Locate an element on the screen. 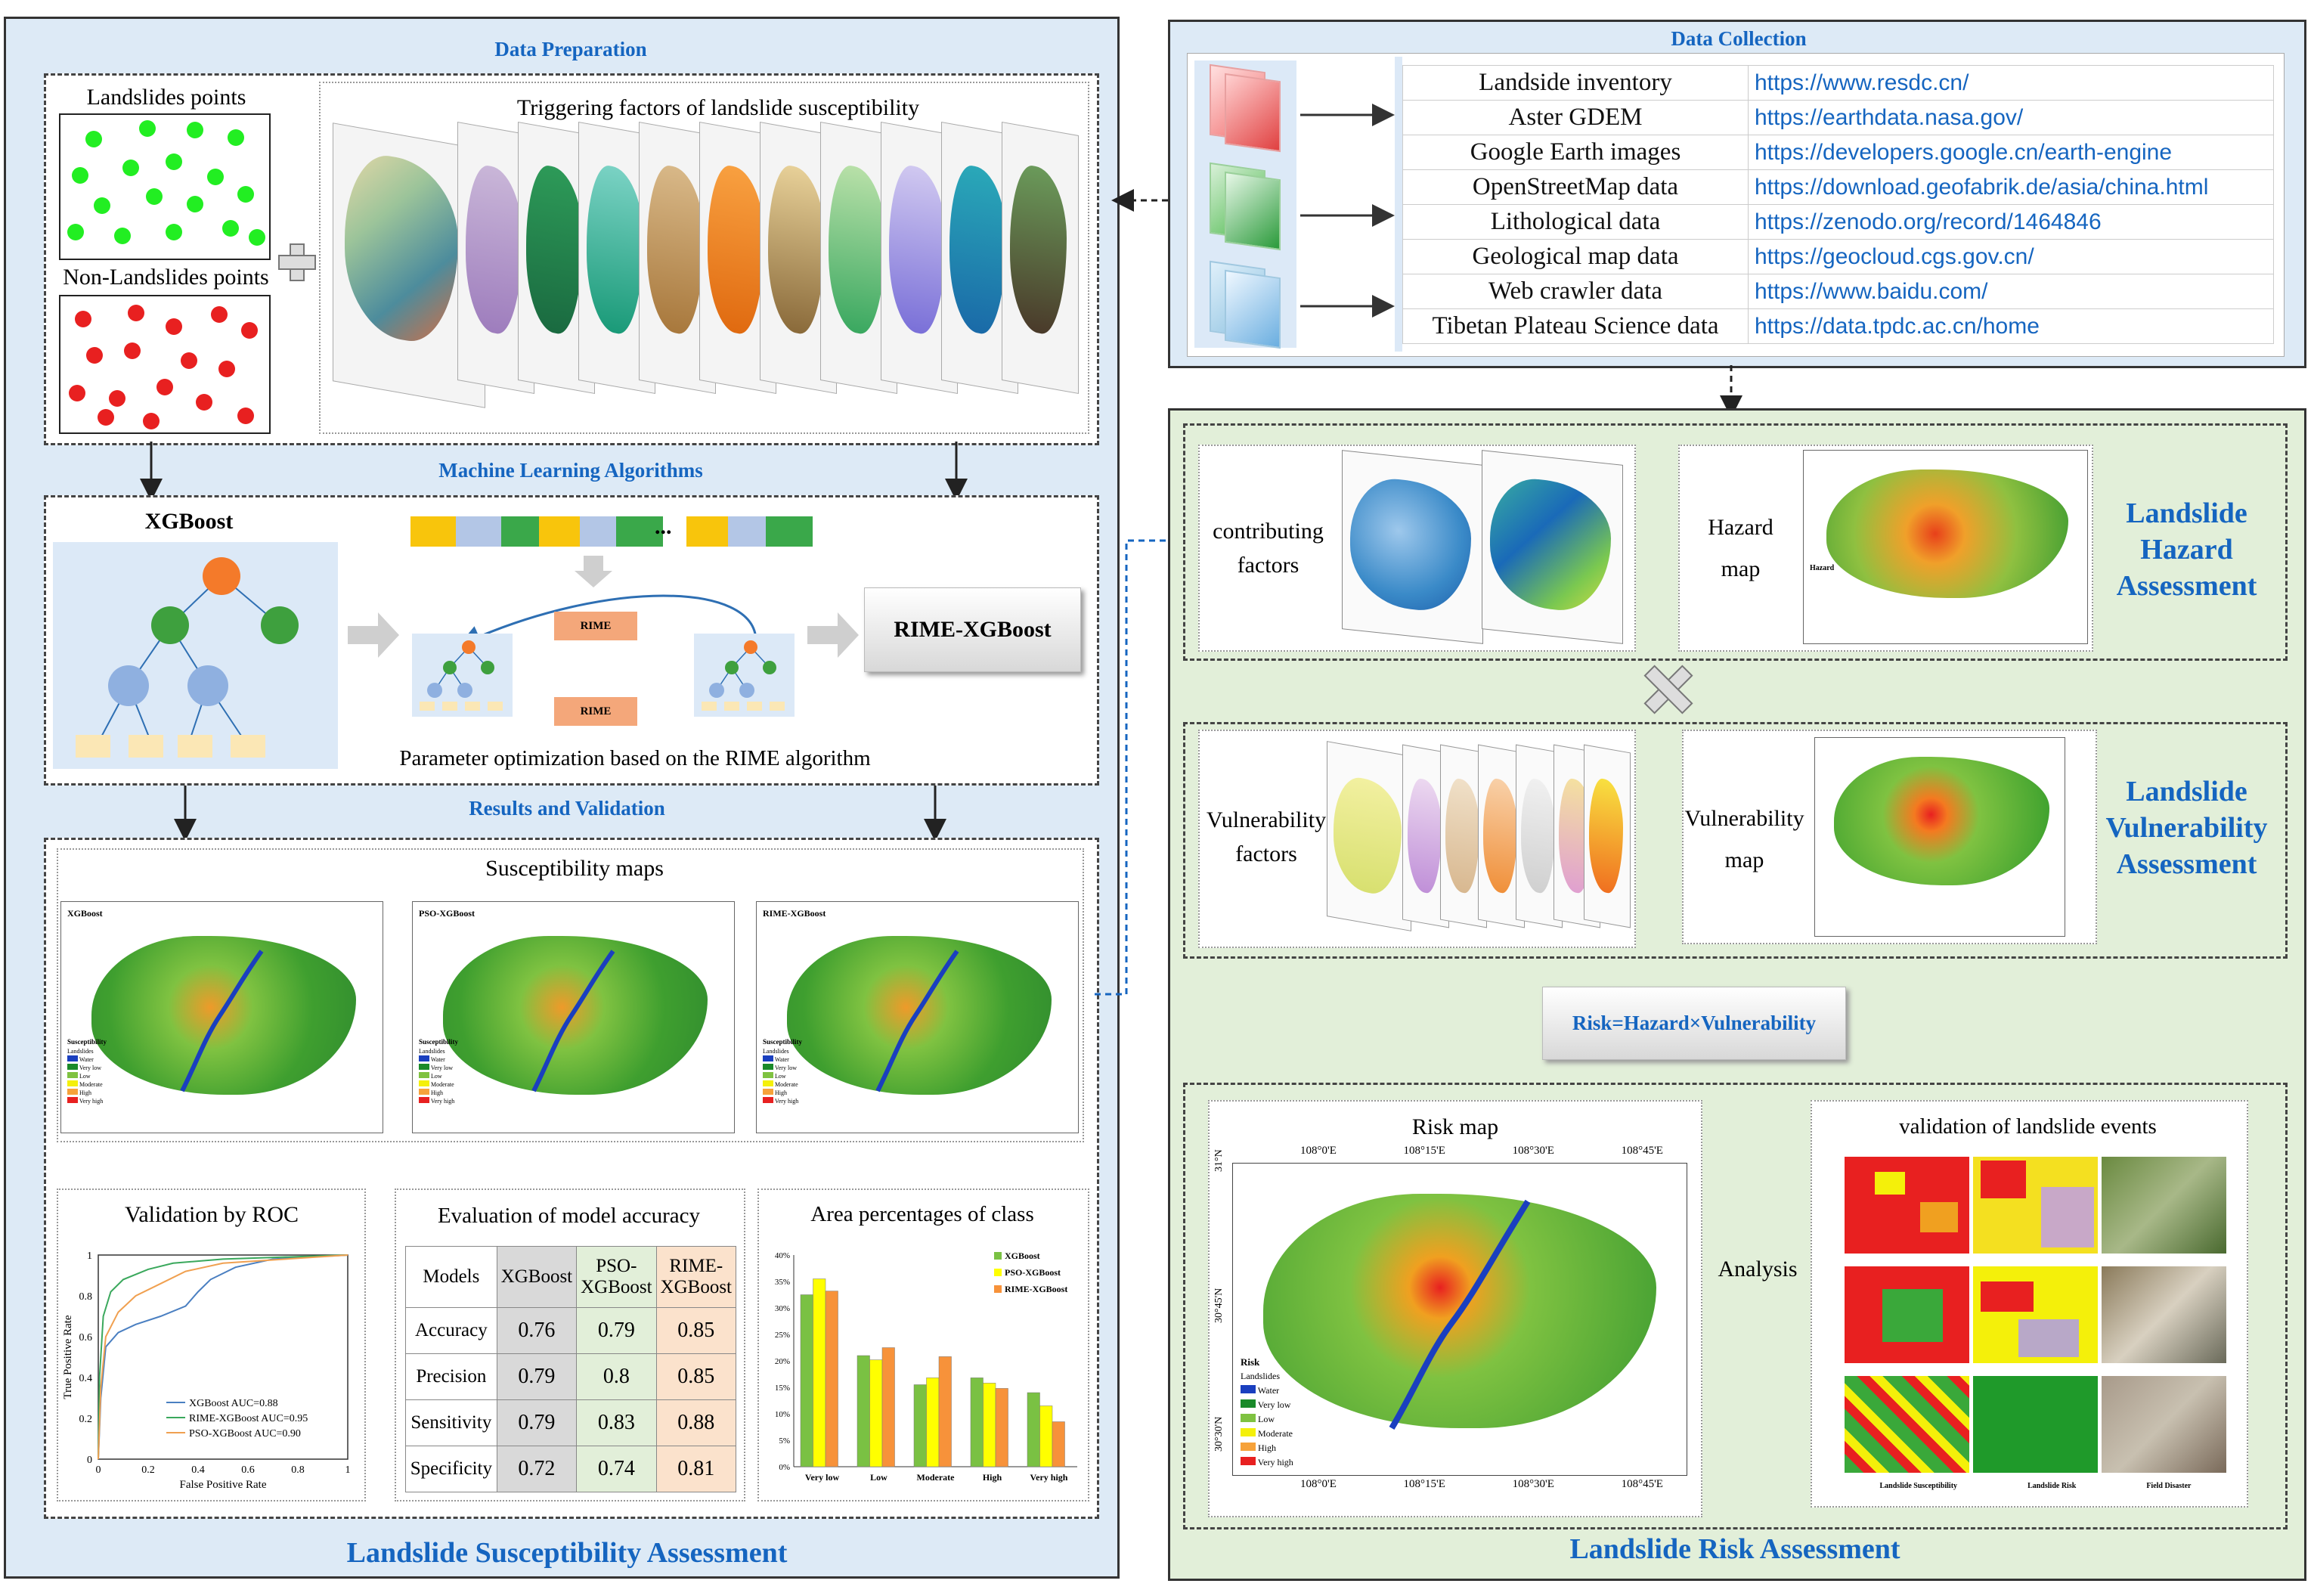  source-url: https://www.resdc.cn/ is located at coordinates (2011, 83).